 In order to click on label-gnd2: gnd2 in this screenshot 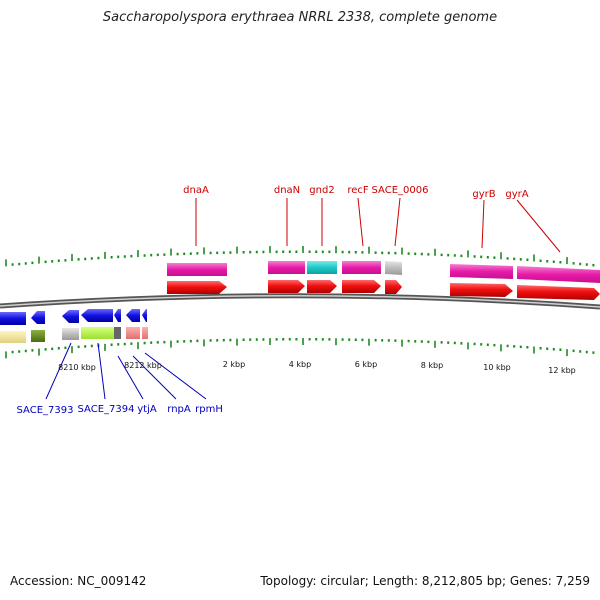, I will do `click(321, 190)`.